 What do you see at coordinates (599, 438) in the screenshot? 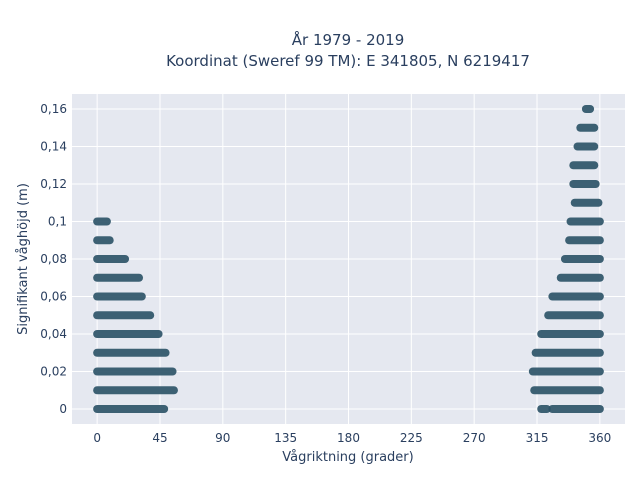
I see `x-tick-label: 360` at bounding box center [599, 438].